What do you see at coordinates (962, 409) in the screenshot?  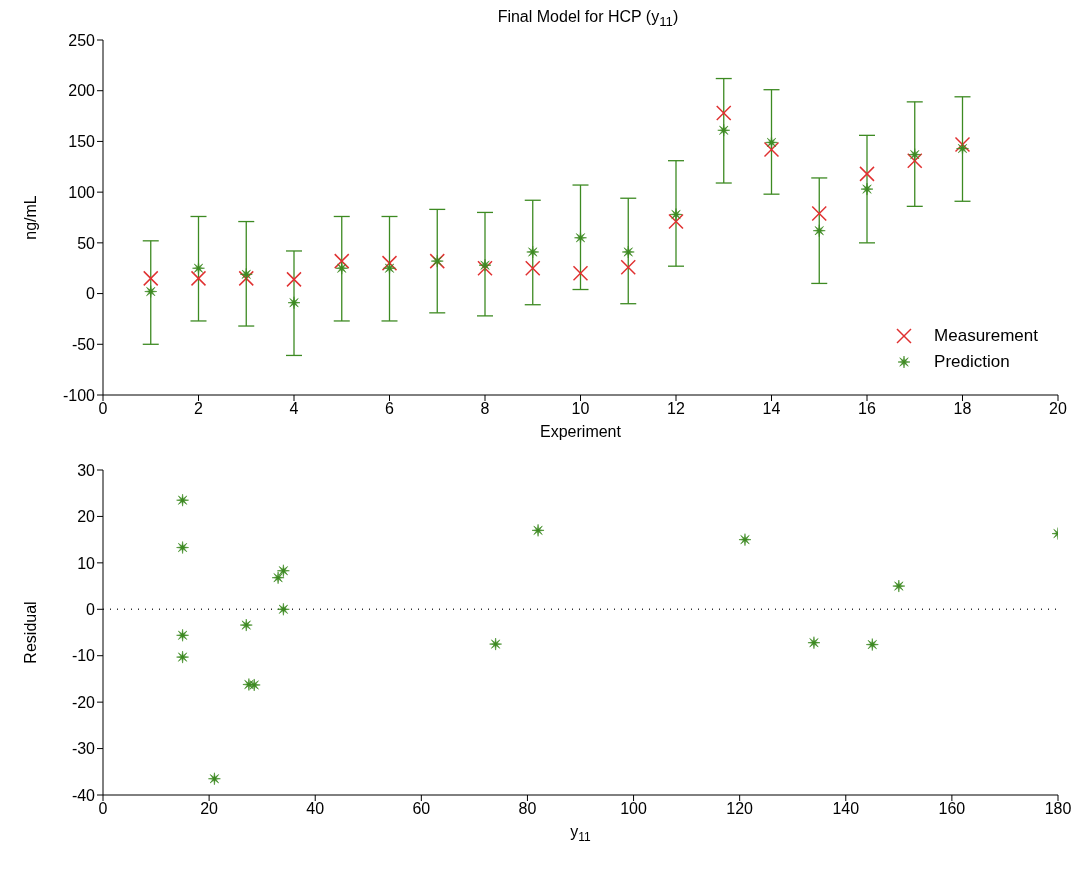 I see `x-tick-label: 18` at bounding box center [962, 409].